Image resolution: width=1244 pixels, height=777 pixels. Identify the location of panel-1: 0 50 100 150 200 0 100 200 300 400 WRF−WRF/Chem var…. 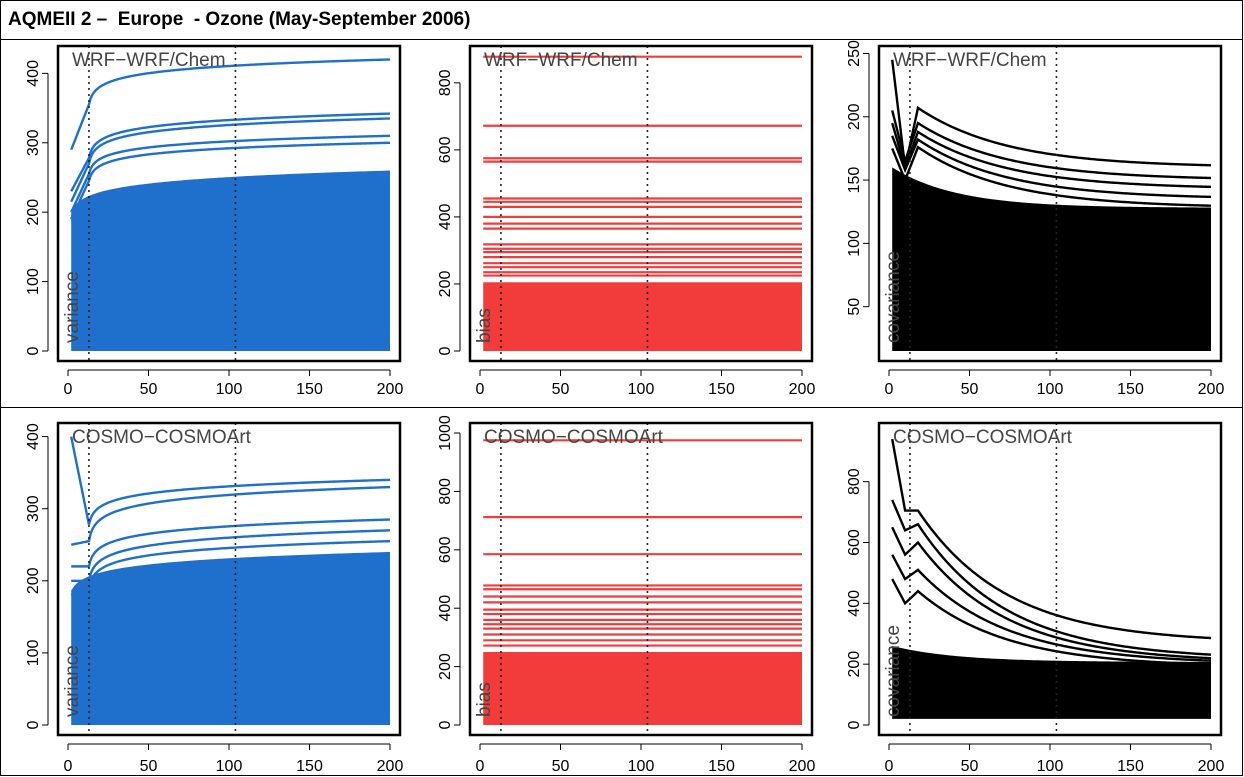
(214, 221).